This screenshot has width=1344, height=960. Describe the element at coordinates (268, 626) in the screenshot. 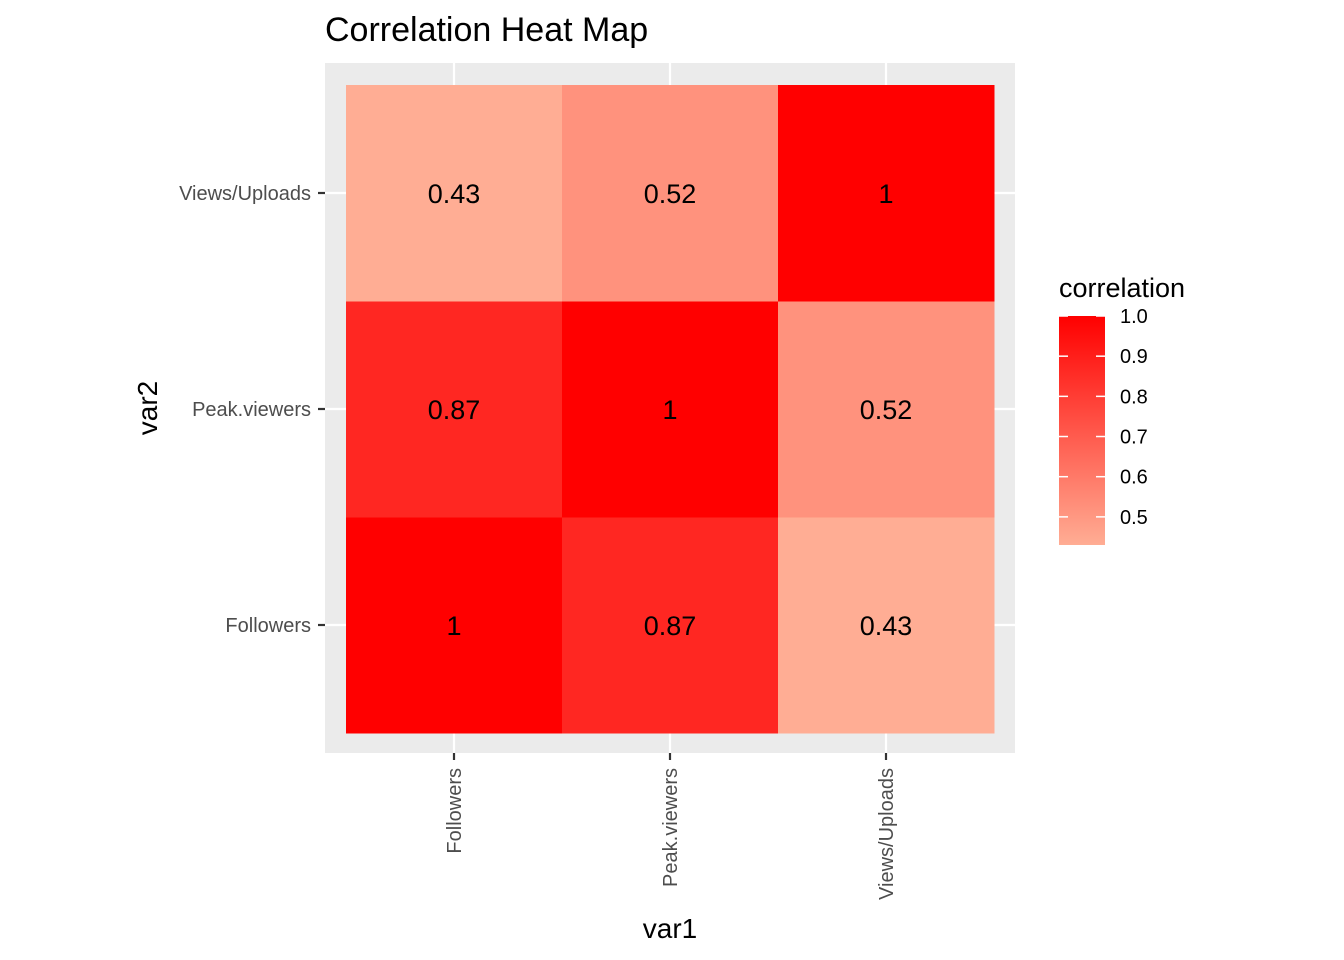

I see `y-axis-tick-label: Followers` at that location.